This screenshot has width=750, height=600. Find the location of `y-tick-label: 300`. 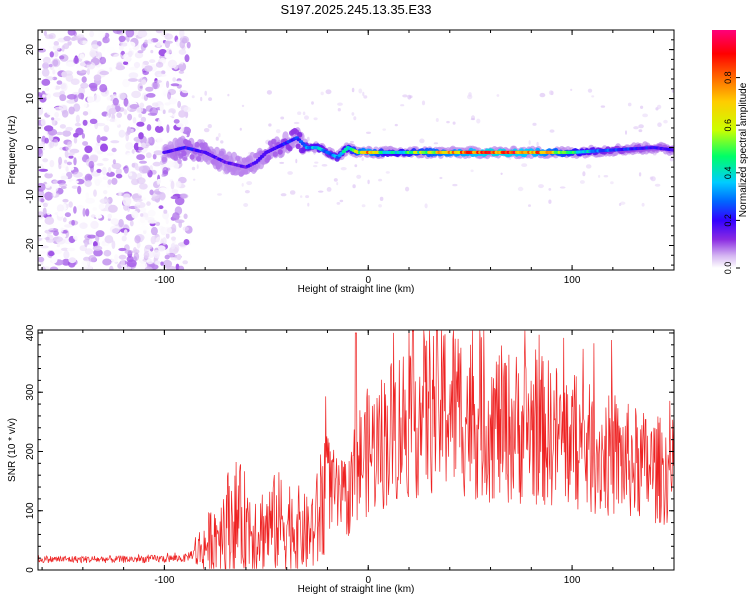

y-tick-label: 300 is located at coordinates (30, 391).